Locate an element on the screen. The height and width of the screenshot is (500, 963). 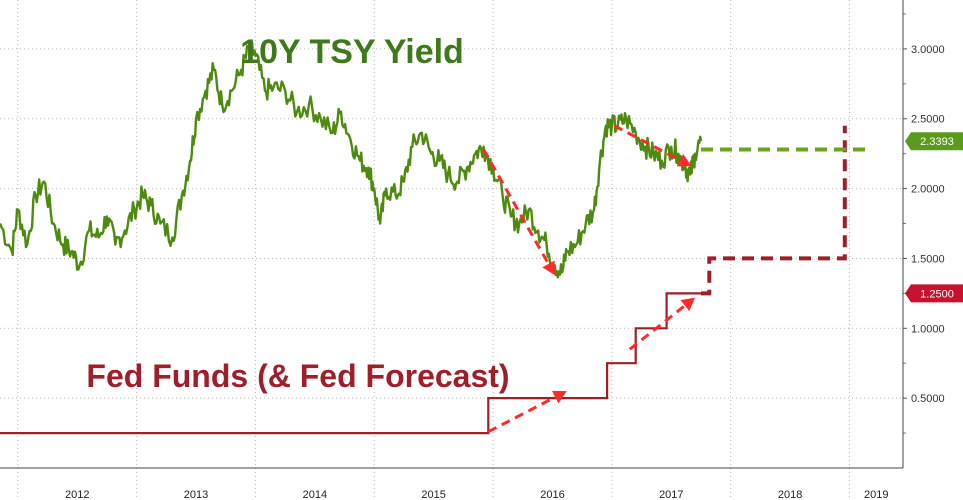
value-badge-label: 2.3393 is located at coordinates (937, 142).